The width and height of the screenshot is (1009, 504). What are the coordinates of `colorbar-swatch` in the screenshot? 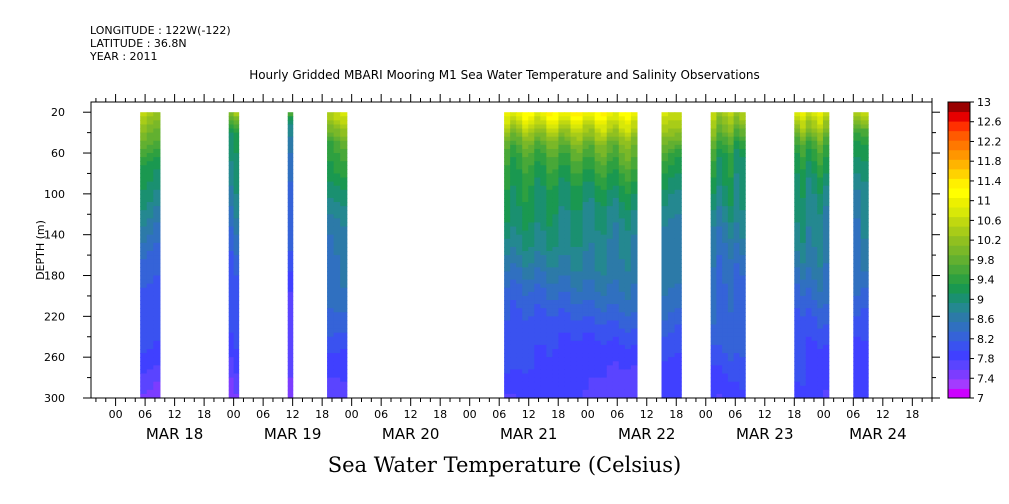 It's located at (959, 212).